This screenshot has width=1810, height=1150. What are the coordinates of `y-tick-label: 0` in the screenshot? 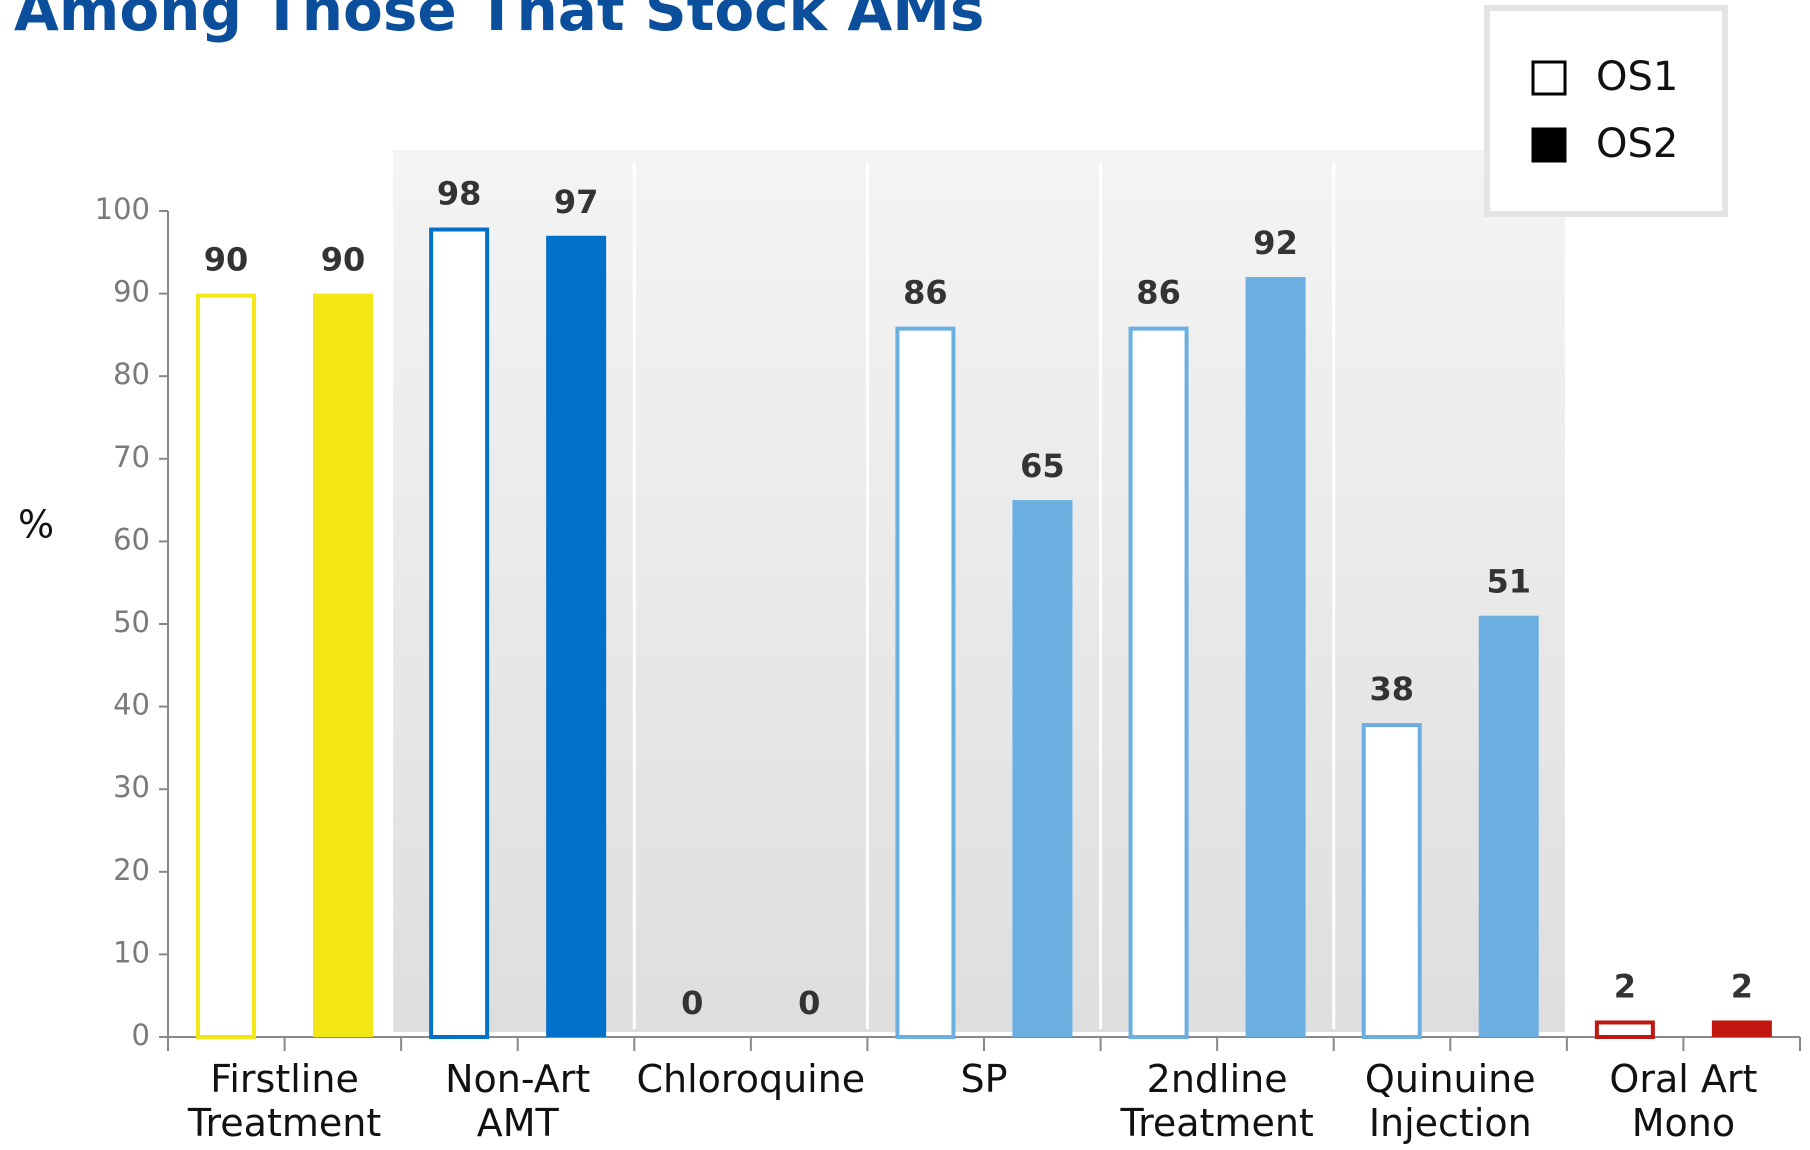 It's located at (141, 1035).